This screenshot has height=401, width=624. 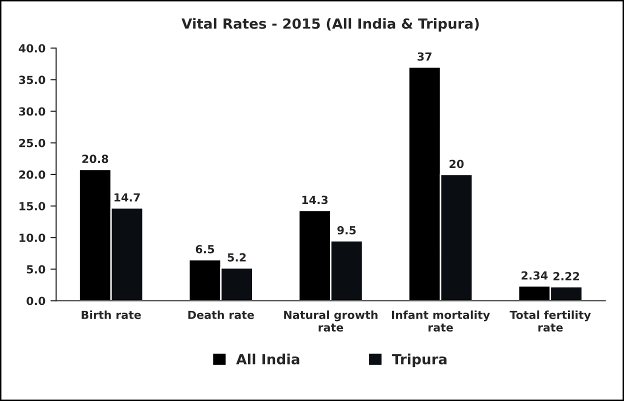 I want to click on data-label: 14.3, so click(x=315, y=200).